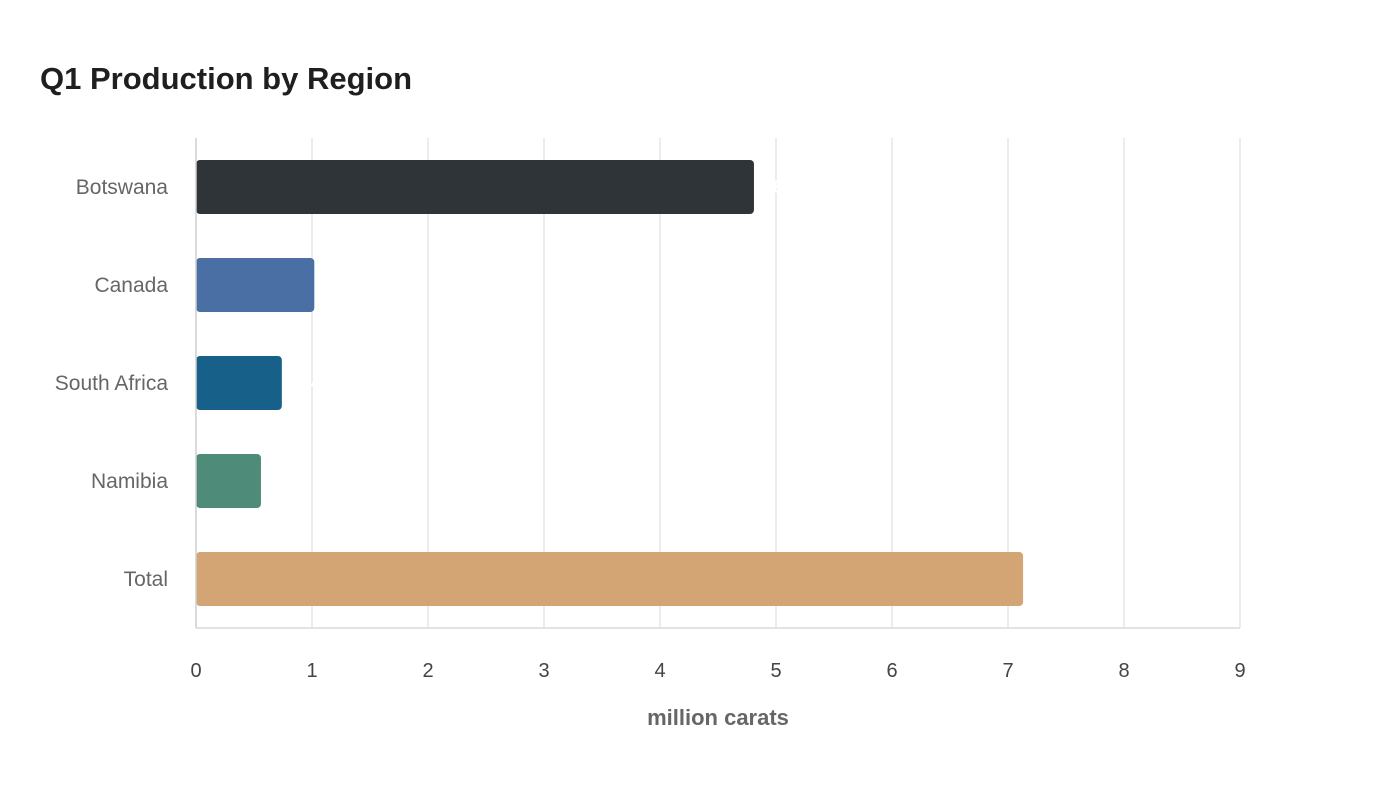 This screenshot has width=1400, height=800. I want to click on x-tick-label: 0, so click(195, 671).